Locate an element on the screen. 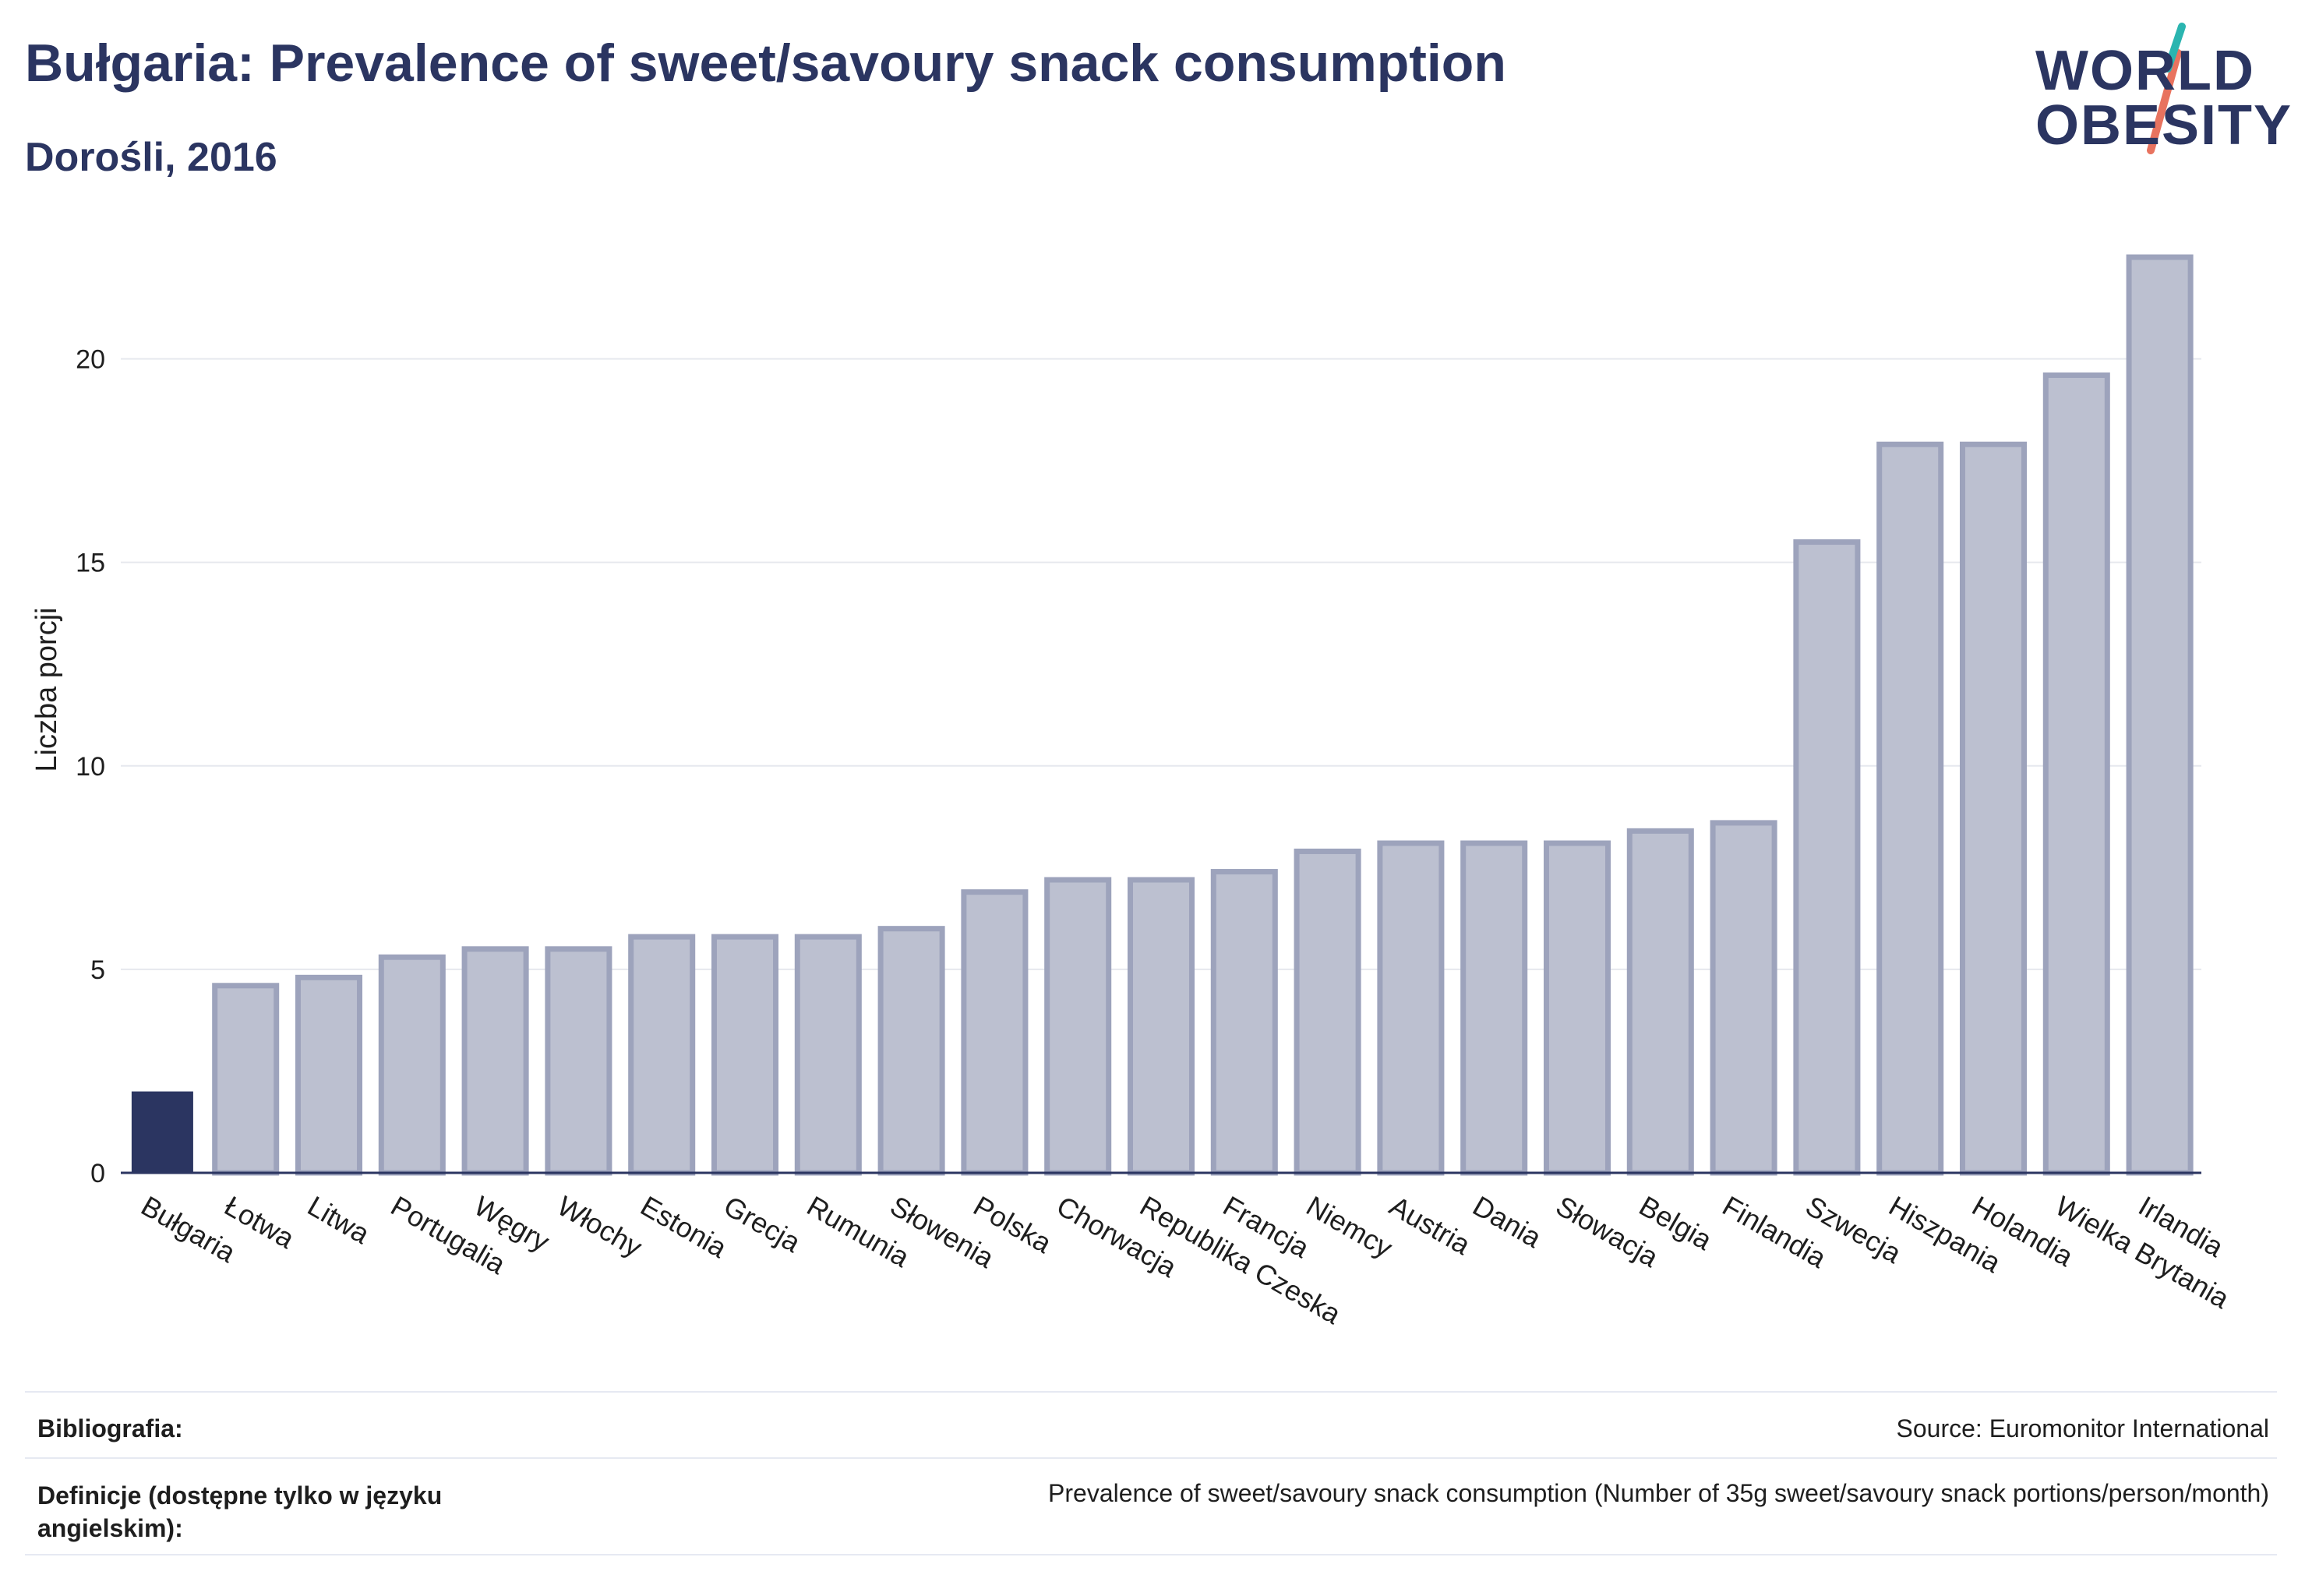 The height and width of the screenshot is (1596, 2305). world-obesity-logo: WORLD OBESITY is located at coordinates (2158, 96).